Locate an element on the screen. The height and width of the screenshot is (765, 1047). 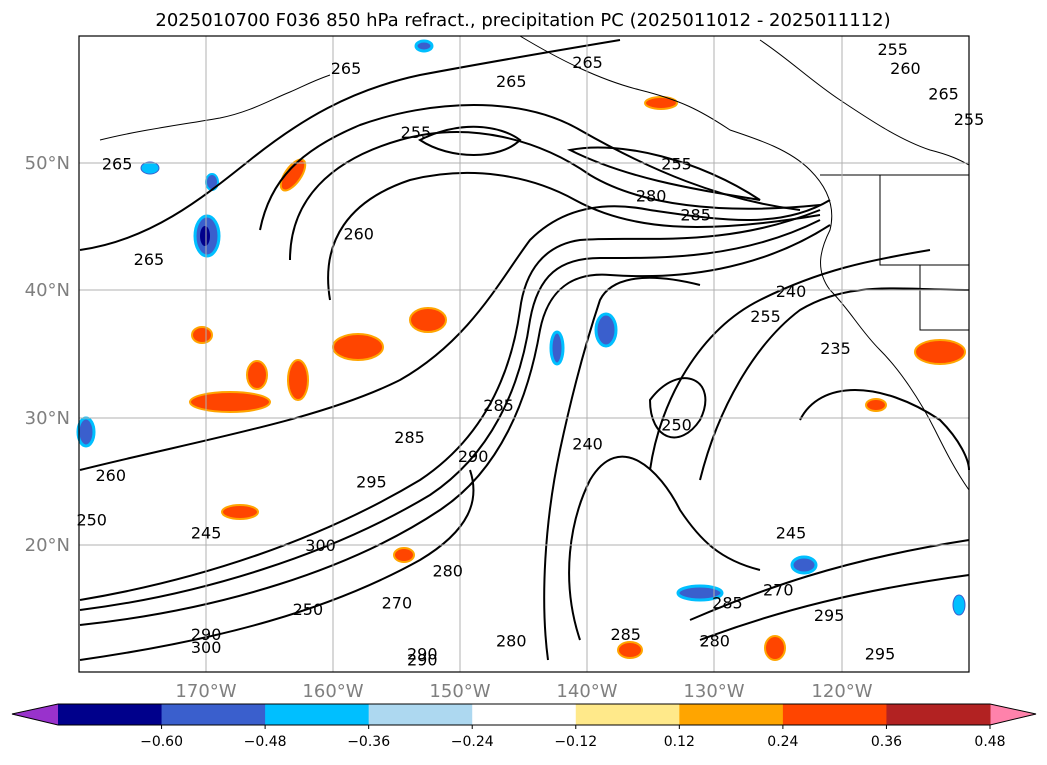
lon-tick-label: 160°W is located at coordinates (332, 691).